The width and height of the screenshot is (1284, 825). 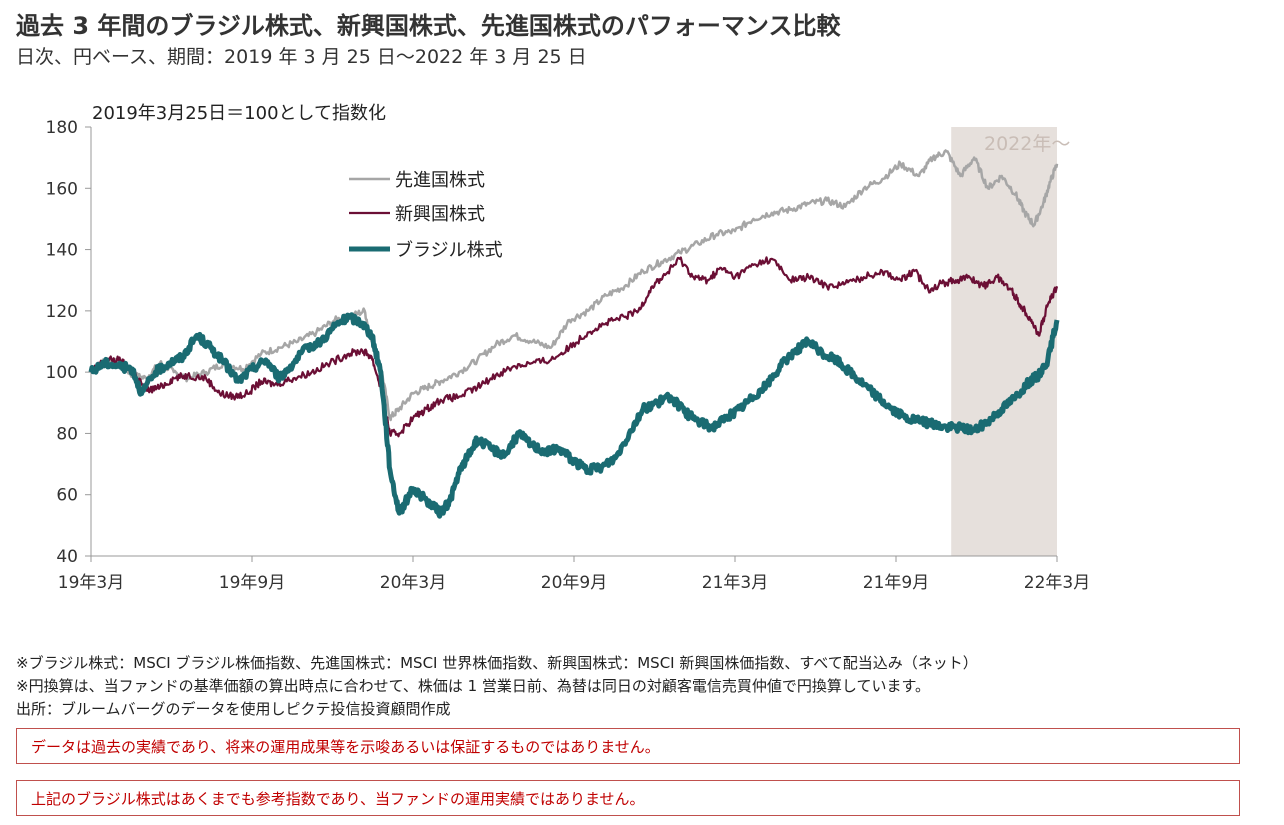 I want to click on x-tick-label: 21年9月, so click(x=896, y=583).